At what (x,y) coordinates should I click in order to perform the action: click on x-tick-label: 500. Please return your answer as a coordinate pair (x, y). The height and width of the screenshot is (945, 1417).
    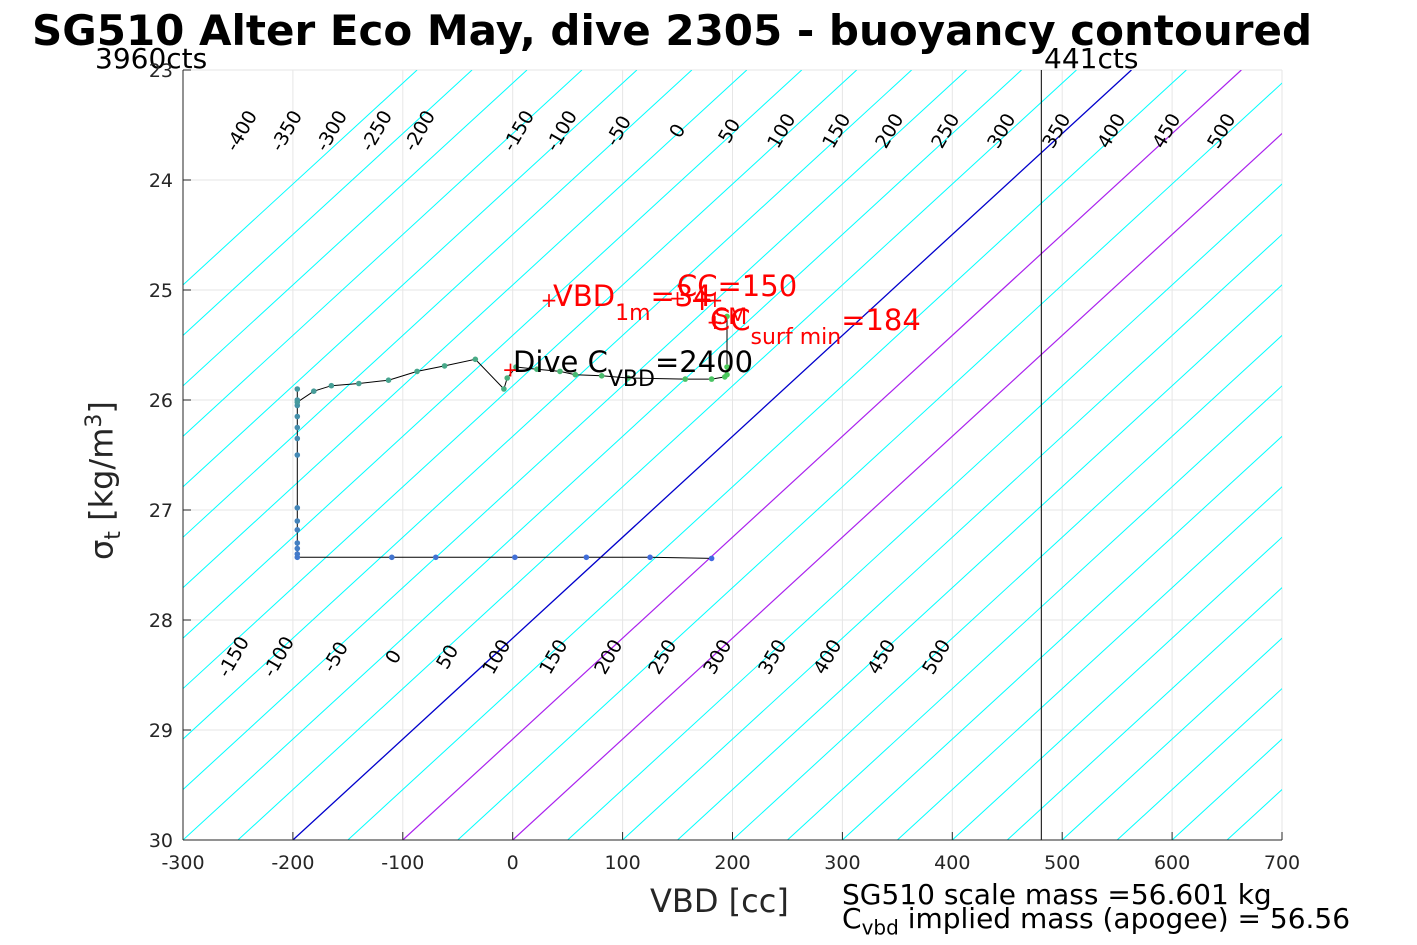
    Looking at the image, I should click on (1062, 863).